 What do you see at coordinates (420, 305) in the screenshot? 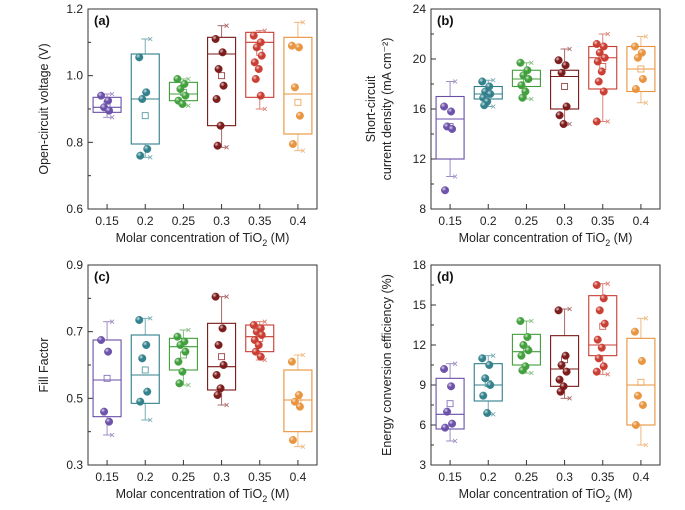
I see `y-tick-label: 15` at bounding box center [420, 305].